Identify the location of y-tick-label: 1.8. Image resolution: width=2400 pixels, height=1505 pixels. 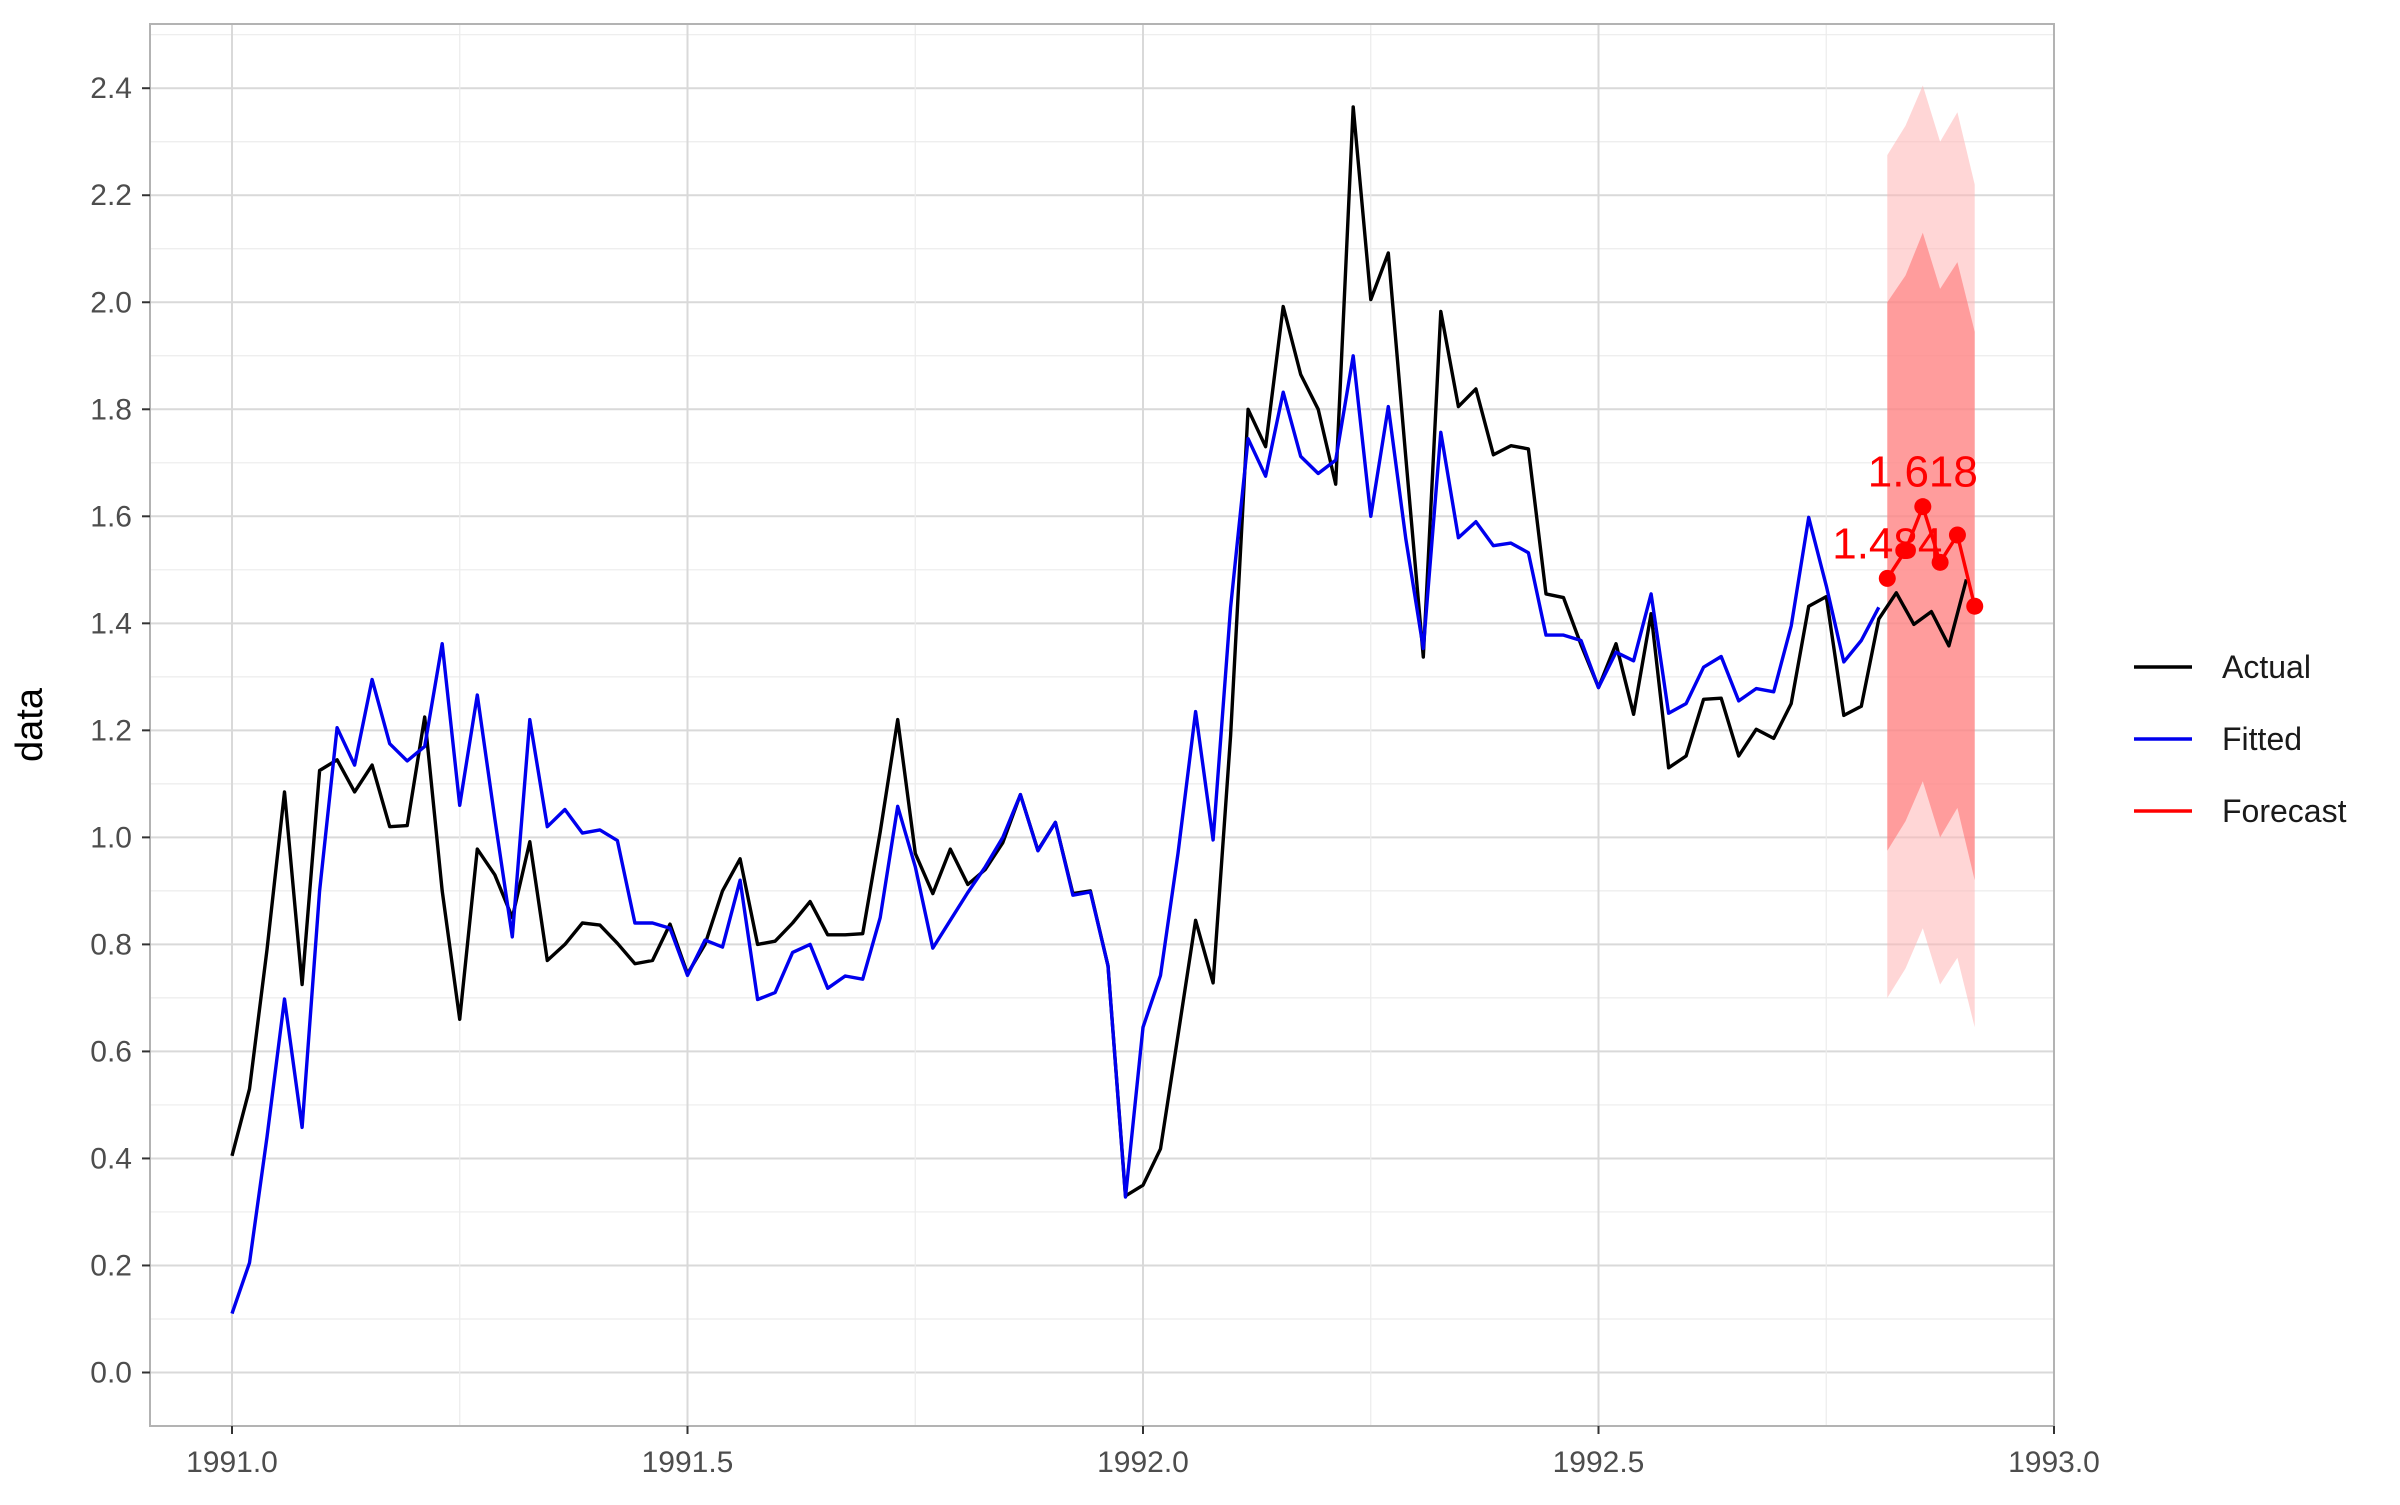
(111, 409).